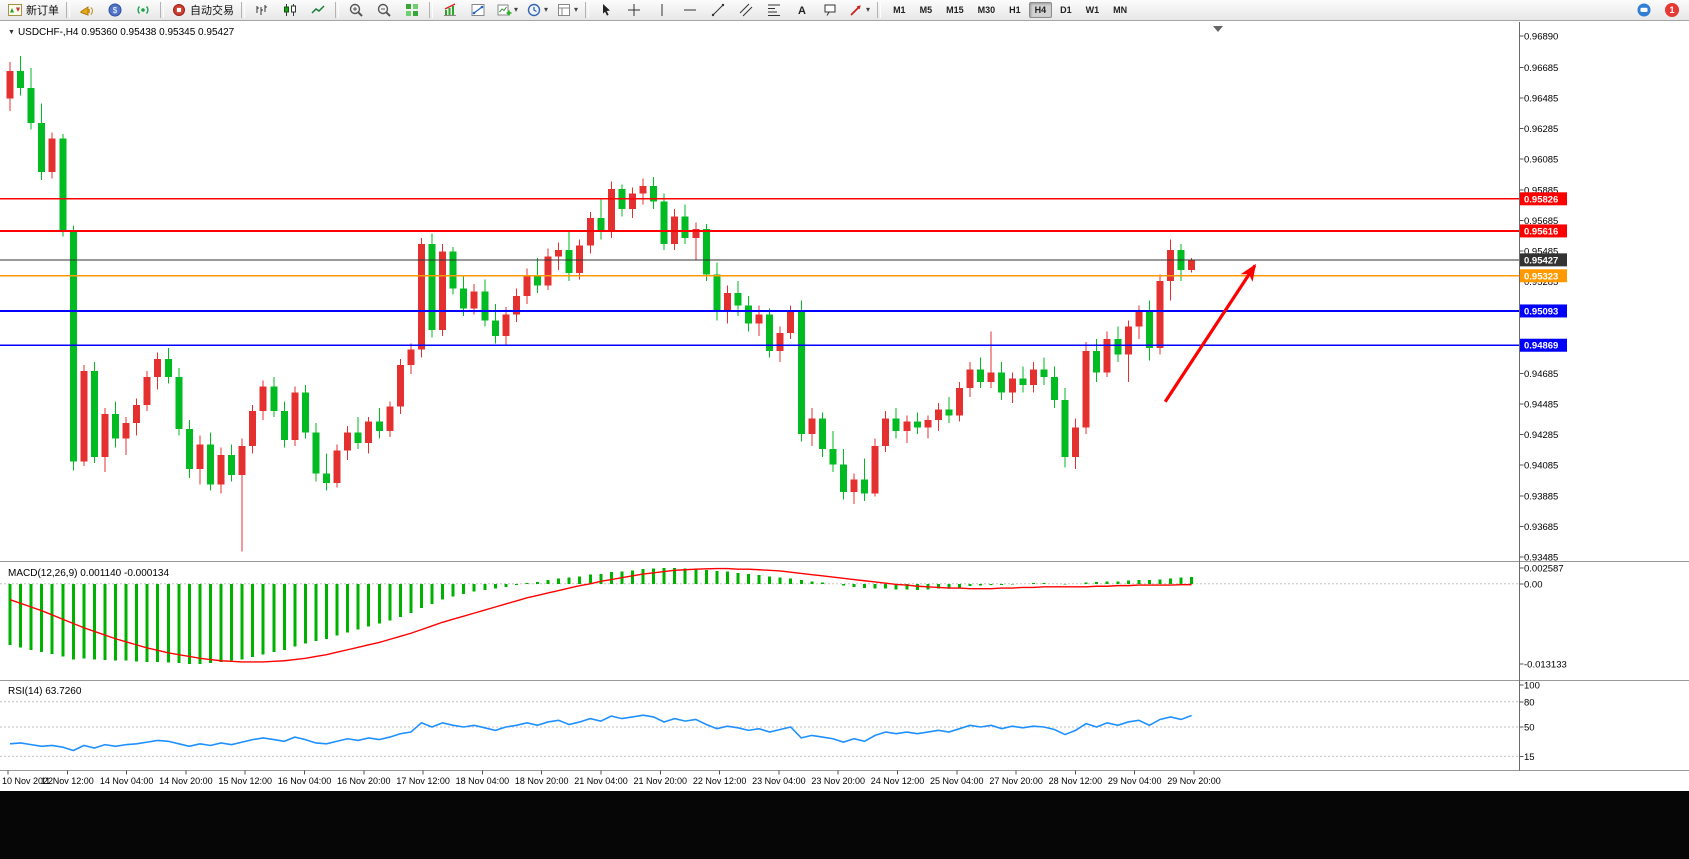 The height and width of the screenshot is (859, 1689). I want to click on profiles-button: ▾, so click(537, 10).